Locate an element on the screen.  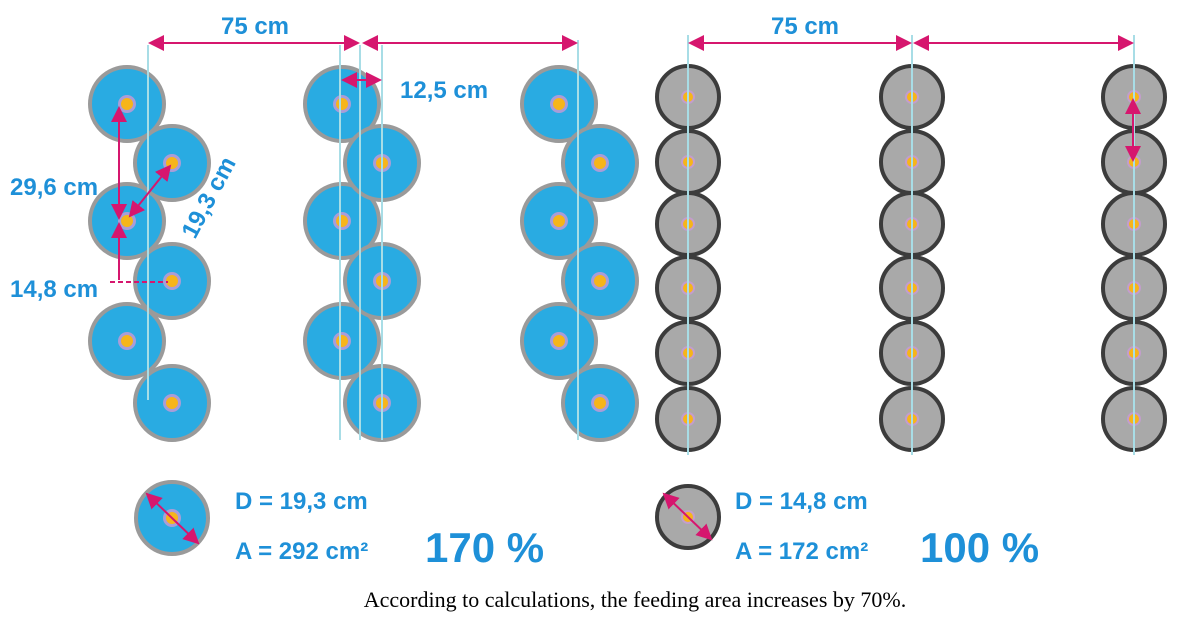
label: 29,6 cm is located at coordinates (54, 187).